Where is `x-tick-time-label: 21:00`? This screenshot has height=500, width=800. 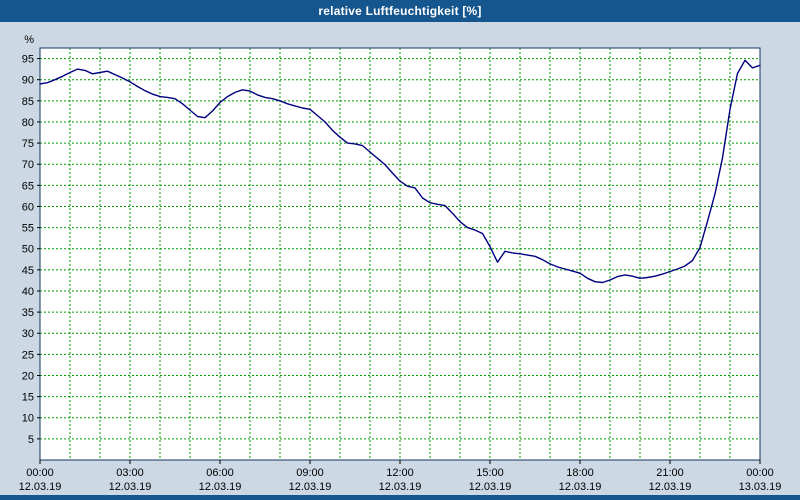 x-tick-time-label: 21:00 is located at coordinates (670, 473).